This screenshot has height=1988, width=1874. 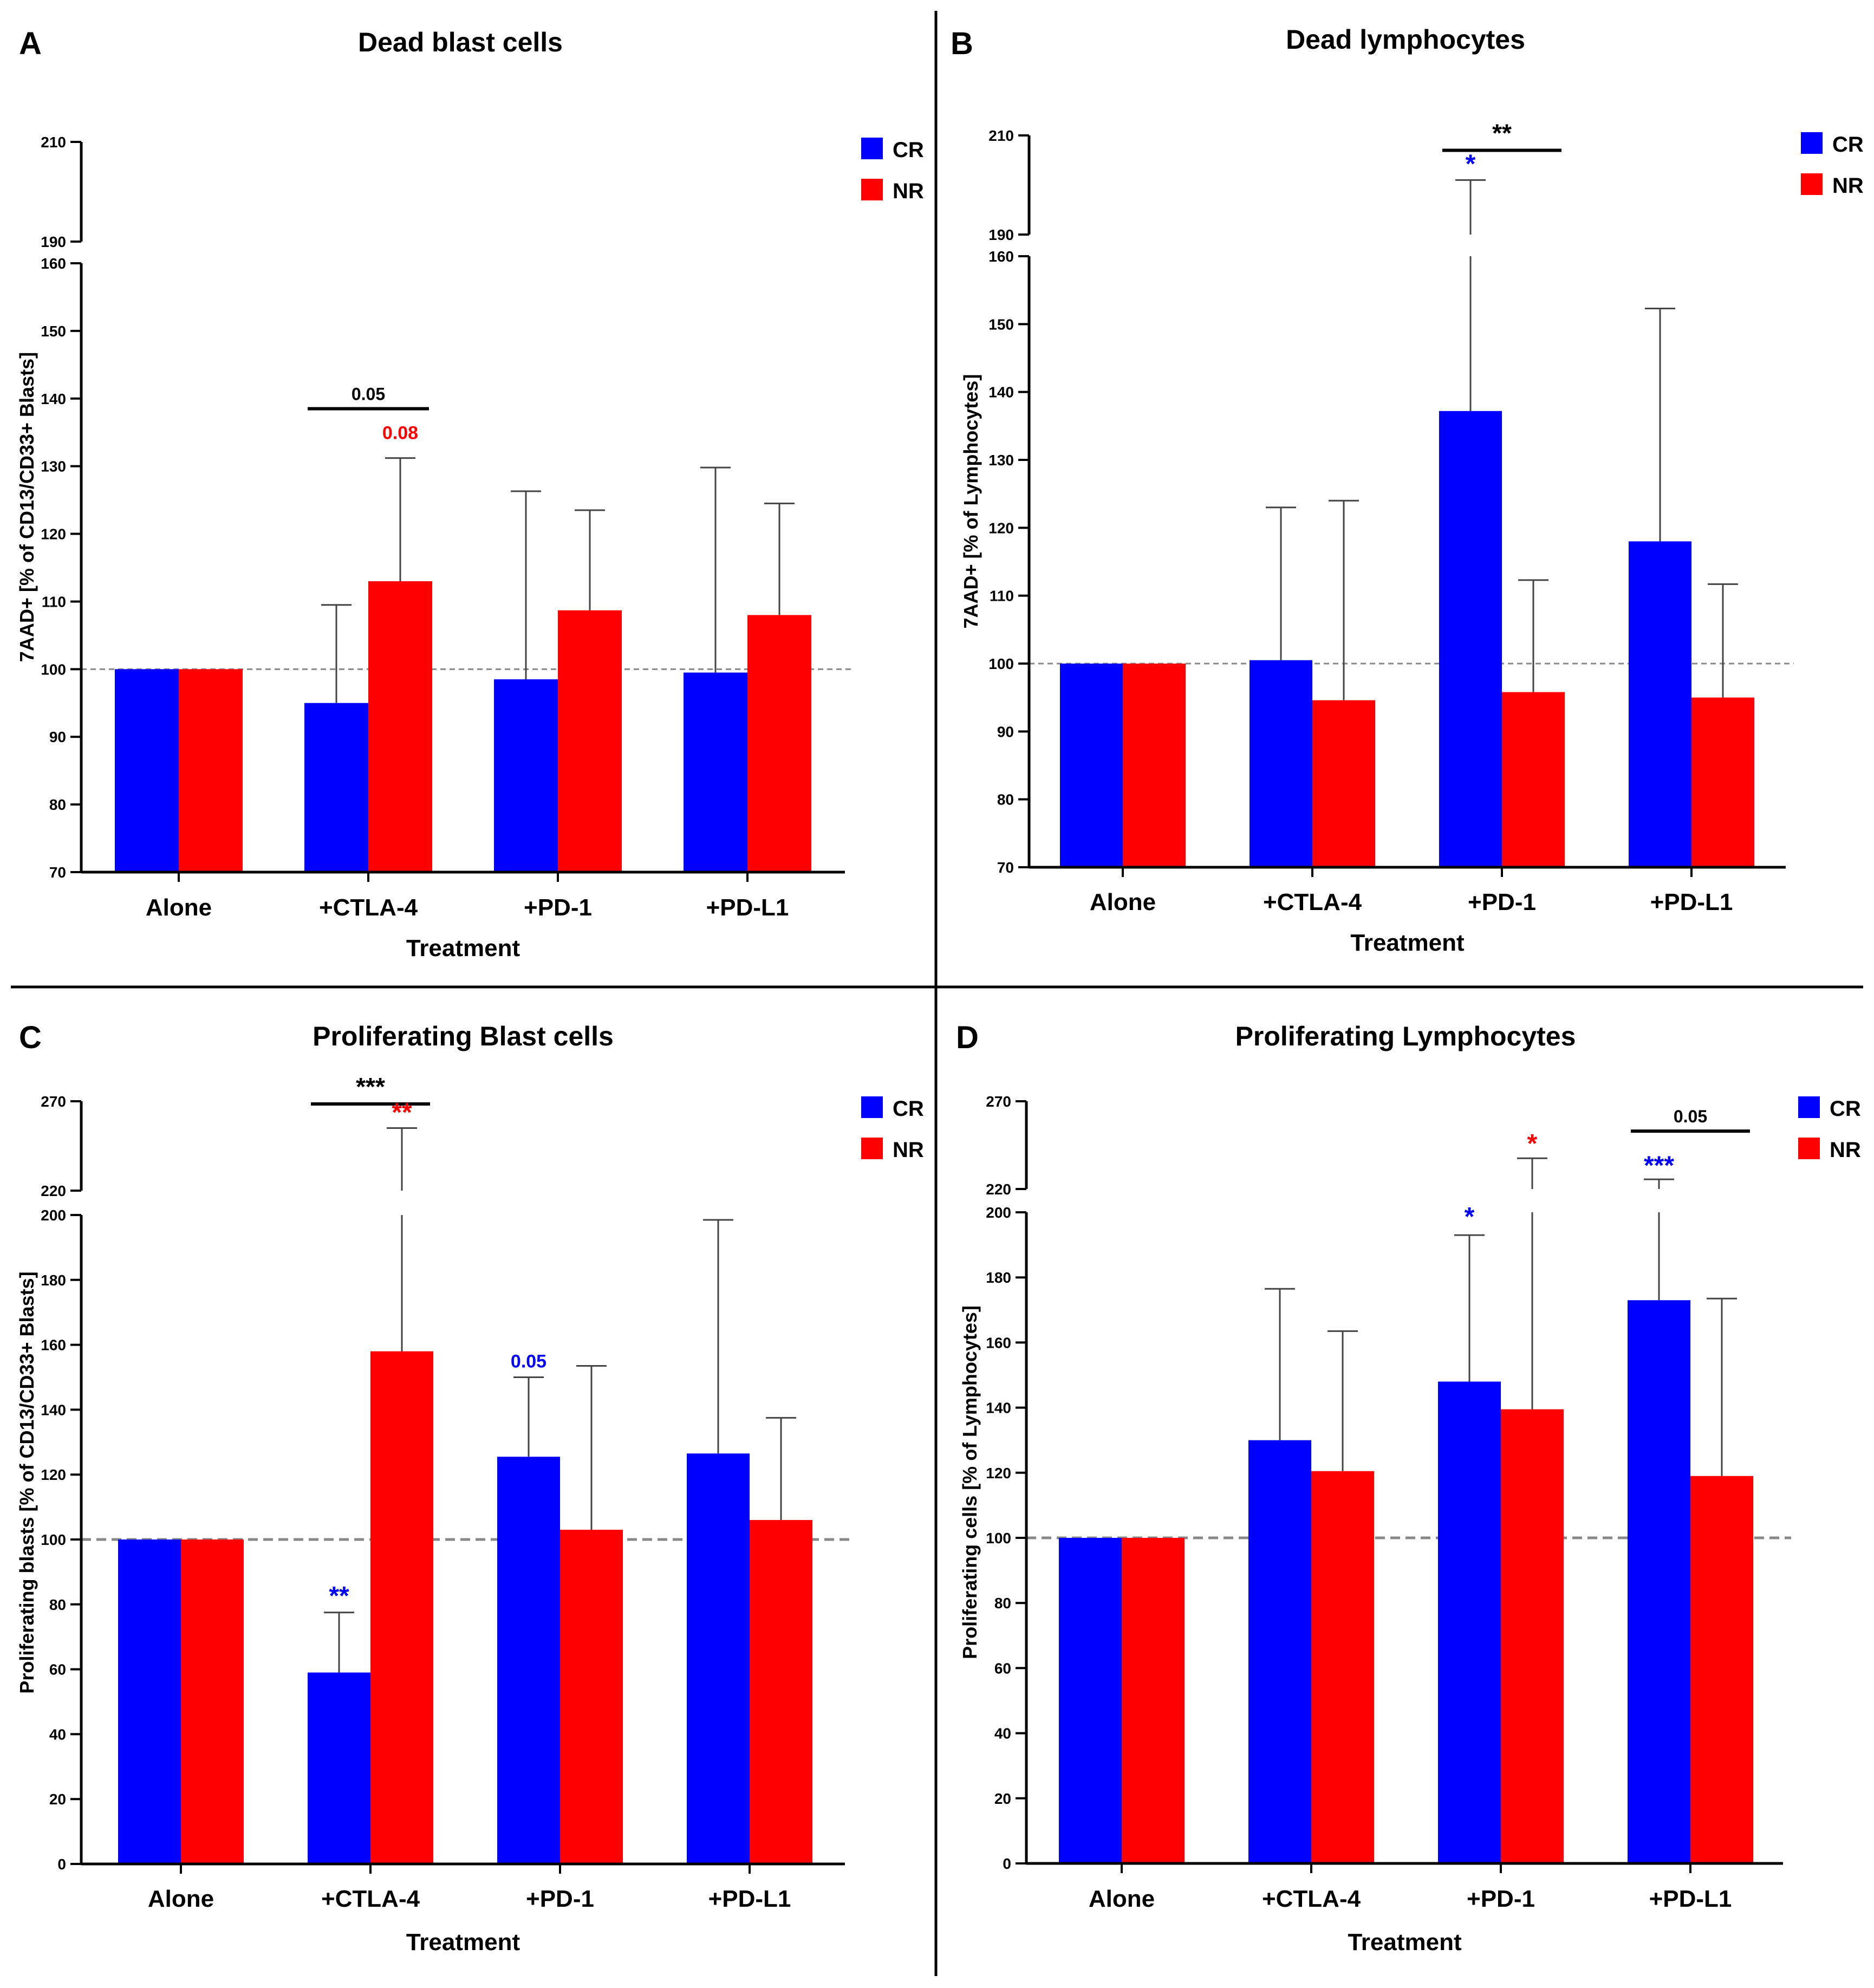 What do you see at coordinates (368, 394) in the screenshot?
I see `significance-label: 0.05` at bounding box center [368, 394].